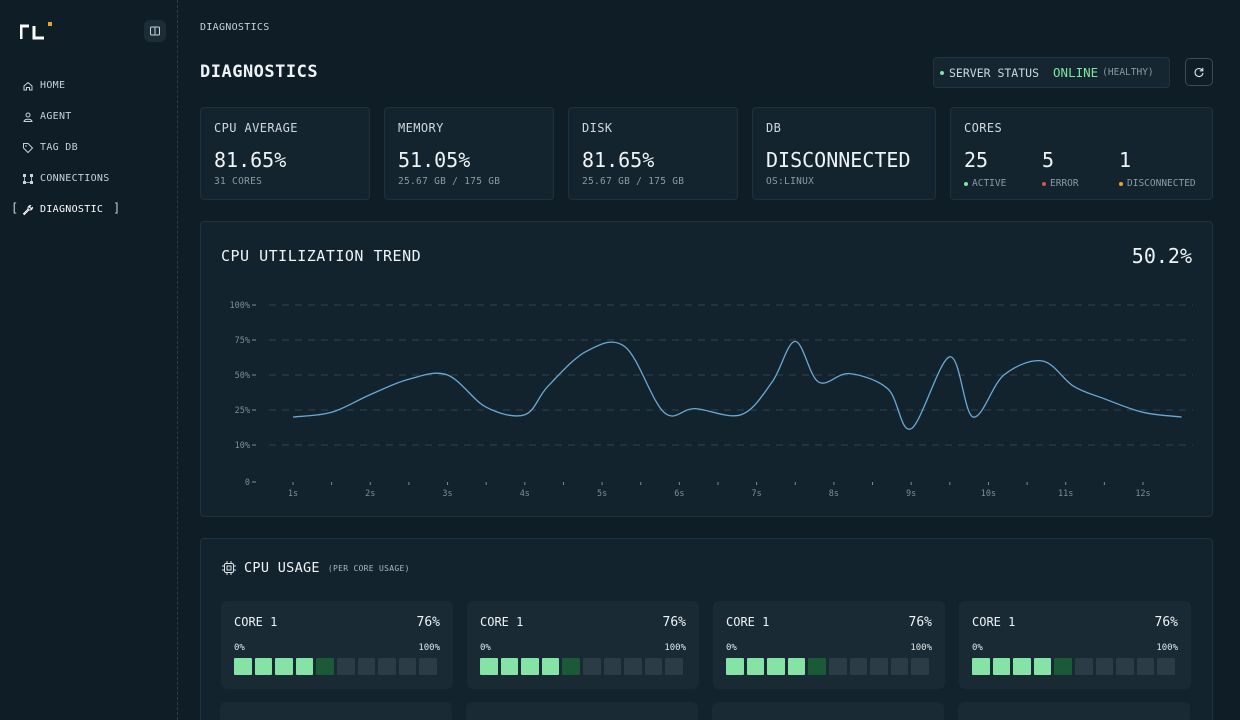 The image size is (1240, 720). Describe the element at coordinates (28, 209) in the screenshot. I see `wrench-icon` at that location.